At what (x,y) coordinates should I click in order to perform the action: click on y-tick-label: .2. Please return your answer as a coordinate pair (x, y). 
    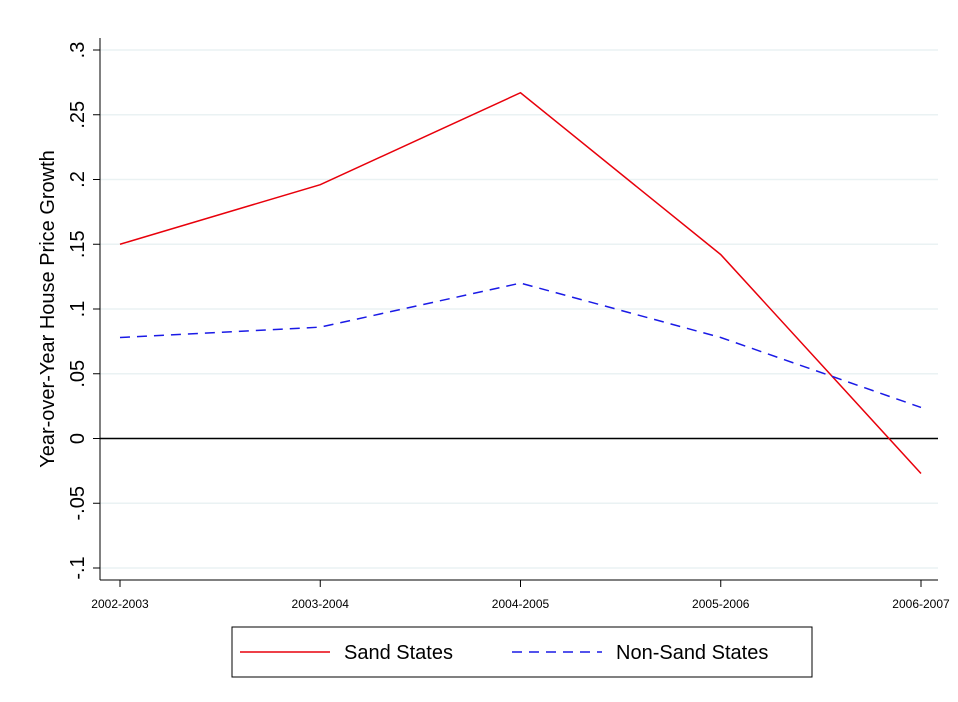
    Looking at the image, I should click on (78, 179).